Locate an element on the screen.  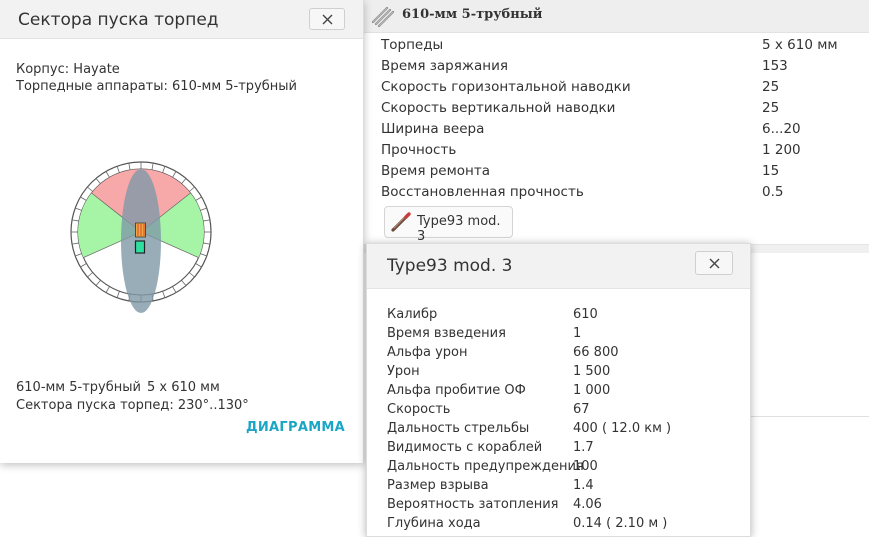
stat-value: 67 is located at coordinates (581, 409).